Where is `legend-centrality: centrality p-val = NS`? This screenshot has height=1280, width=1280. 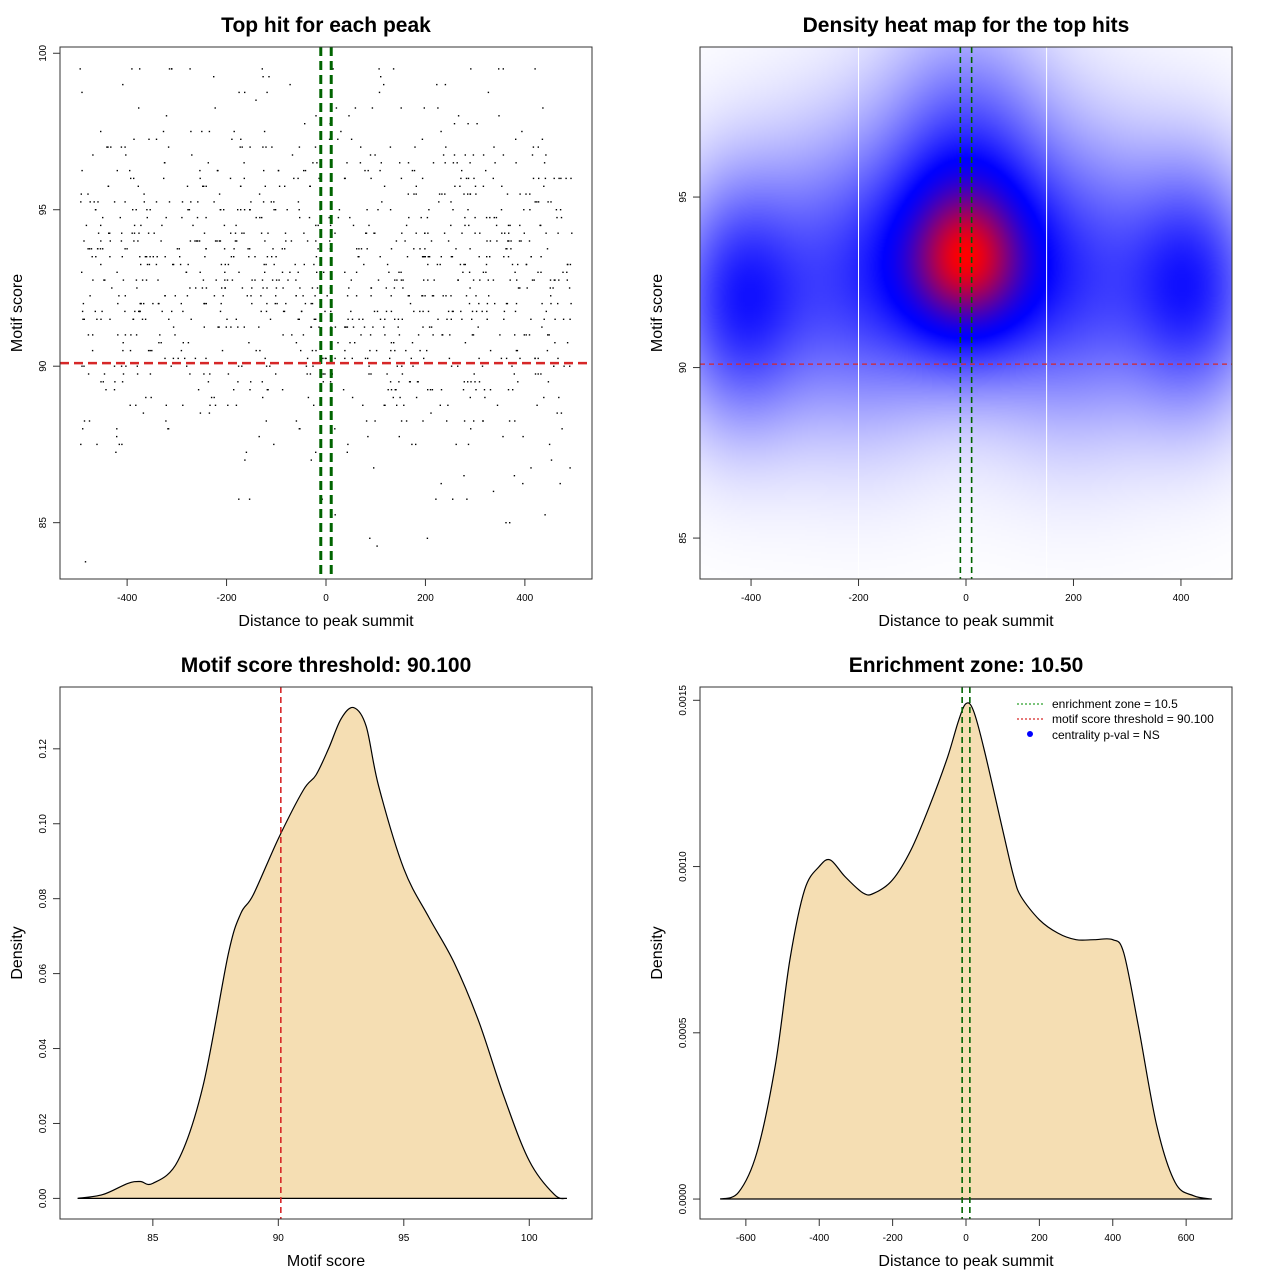
legend-centrality: centrality p-val = NS is located at coordinates (1106, 735).